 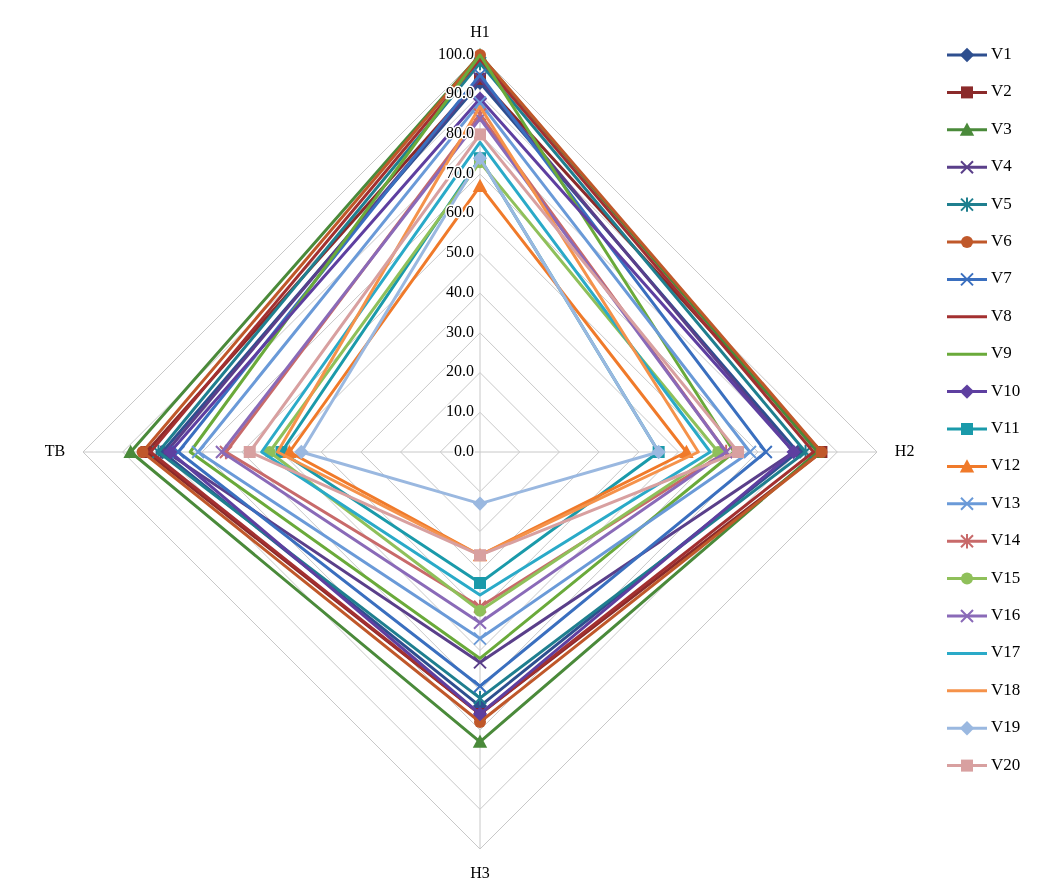 What do you see at coordinates (460, 291) in the screenshot?
I see `y-tick-label: 40.0` at bounding box center [460, 291].